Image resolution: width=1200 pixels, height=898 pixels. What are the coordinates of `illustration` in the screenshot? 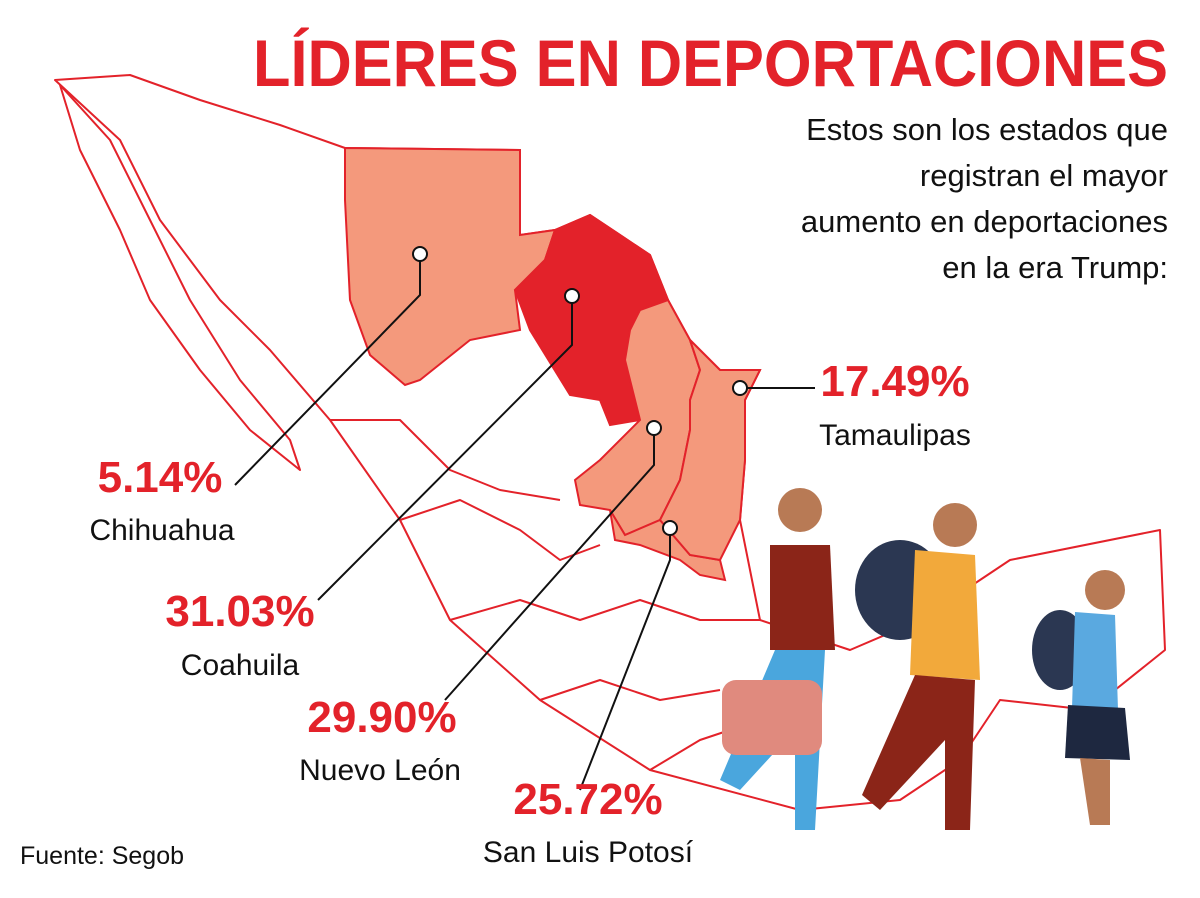 It's located at (925, 659).